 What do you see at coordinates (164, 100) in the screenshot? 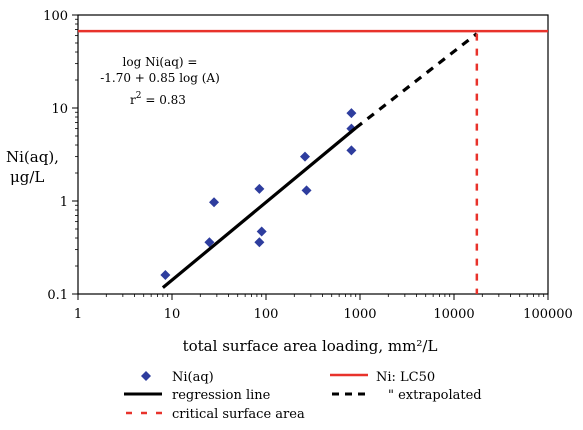
I see `r2-suffix: = 0.83` at bounding box center [164, 100].